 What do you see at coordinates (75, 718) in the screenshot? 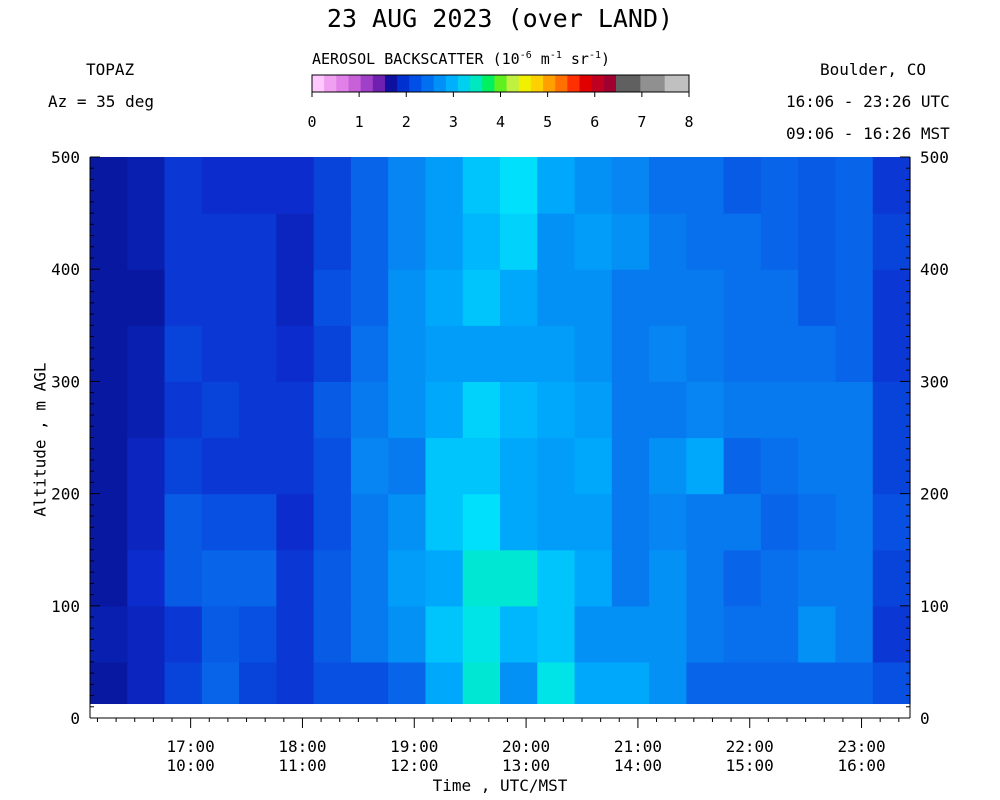
I see `y-tick-label-left: 0` at bounding box center [75, 718].